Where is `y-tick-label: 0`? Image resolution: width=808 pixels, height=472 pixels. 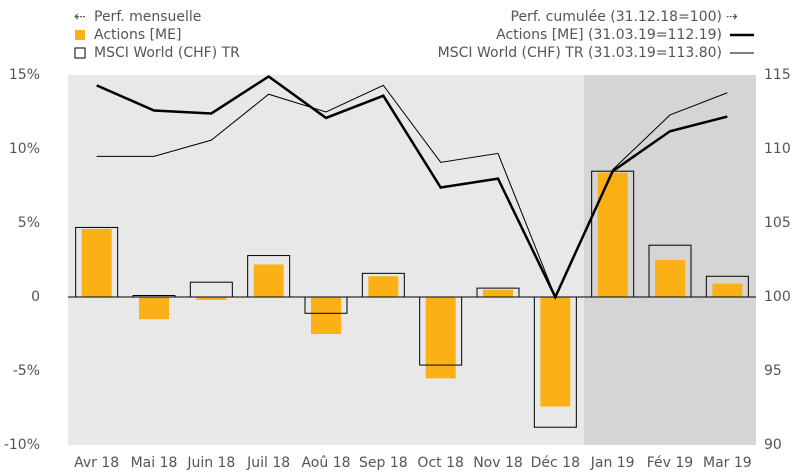
y-tick-label: 0 is located at coordinates (35, 297).